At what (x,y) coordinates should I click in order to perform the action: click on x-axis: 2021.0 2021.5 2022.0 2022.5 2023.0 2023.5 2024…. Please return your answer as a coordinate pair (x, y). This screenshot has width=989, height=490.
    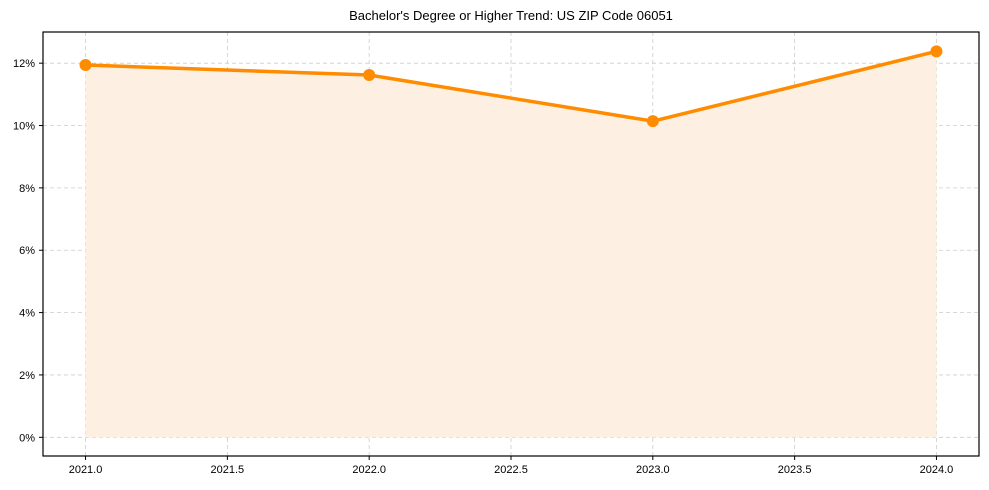
    Looking at the image, I should click on (511, 466).